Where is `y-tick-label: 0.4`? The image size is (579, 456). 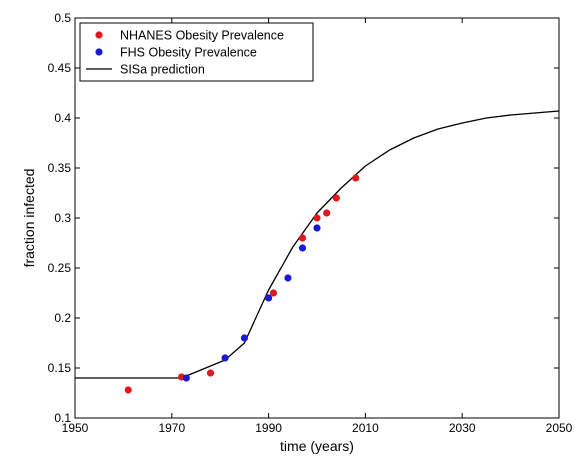
y-tick-label: 0.4 is located at coordinates (62, 118).